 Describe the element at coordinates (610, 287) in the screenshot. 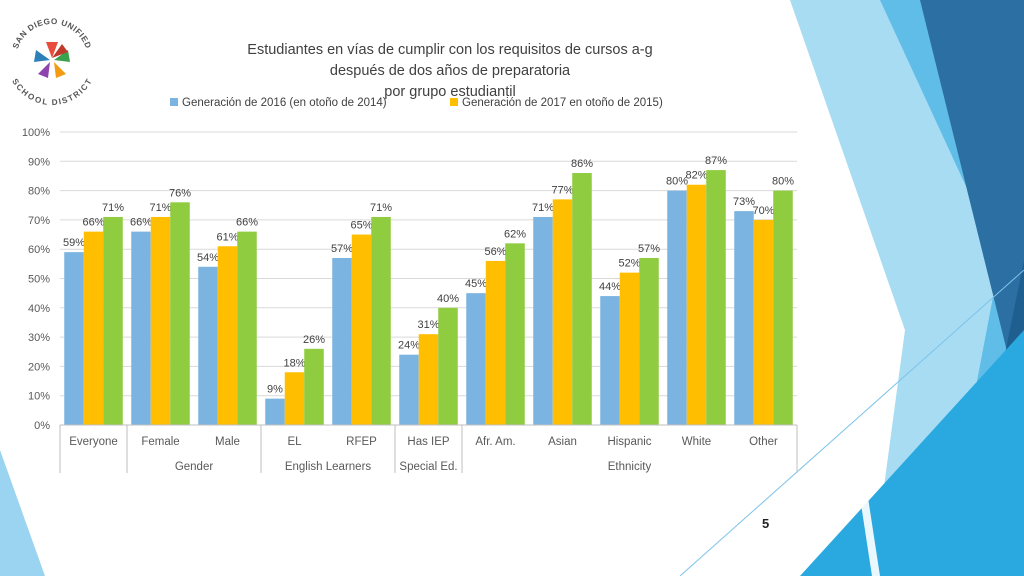

I see `data-label: 44%` at that location.